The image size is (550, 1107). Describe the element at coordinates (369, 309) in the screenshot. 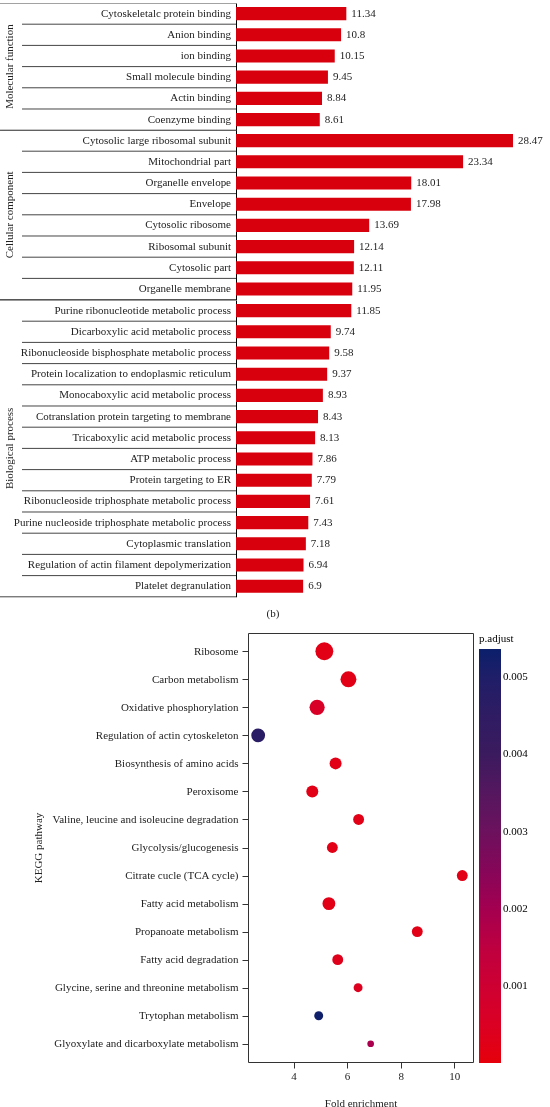

I see `data-label: 11.85` at that location.